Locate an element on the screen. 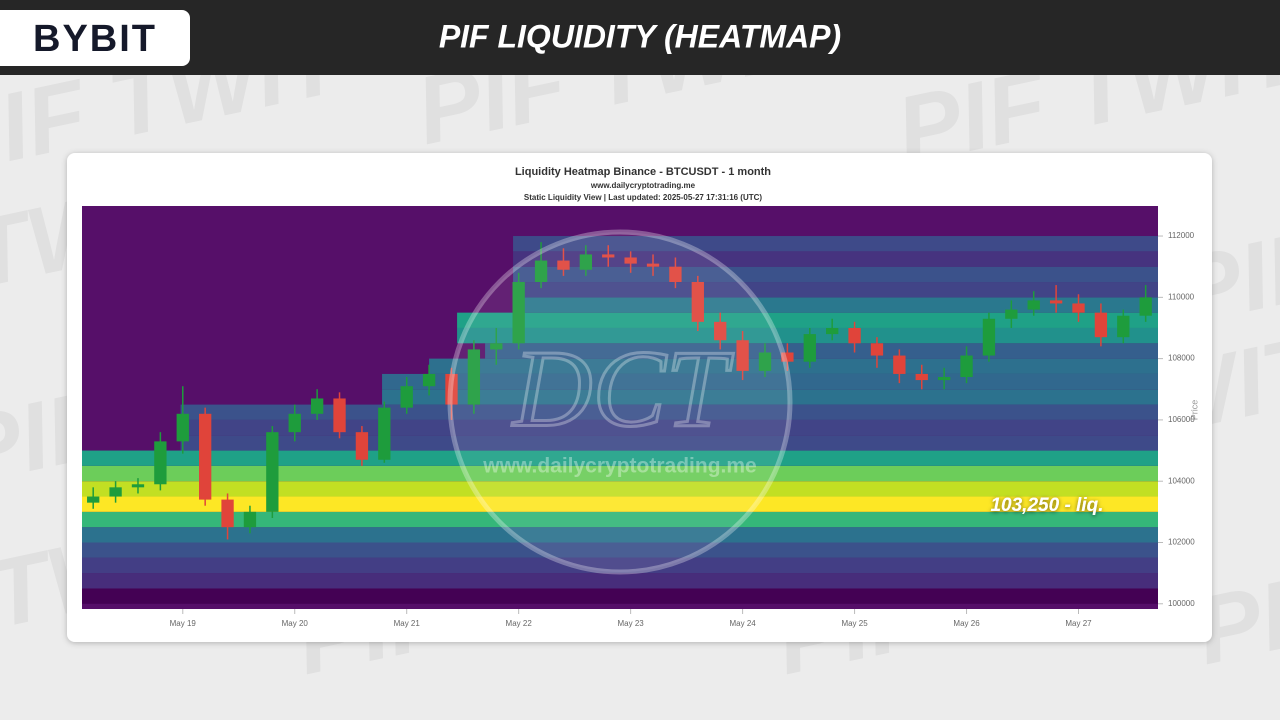 This screenshot has height=720, width=1280. y-tick-label: 108000 is located at coordinates (1181, 358).